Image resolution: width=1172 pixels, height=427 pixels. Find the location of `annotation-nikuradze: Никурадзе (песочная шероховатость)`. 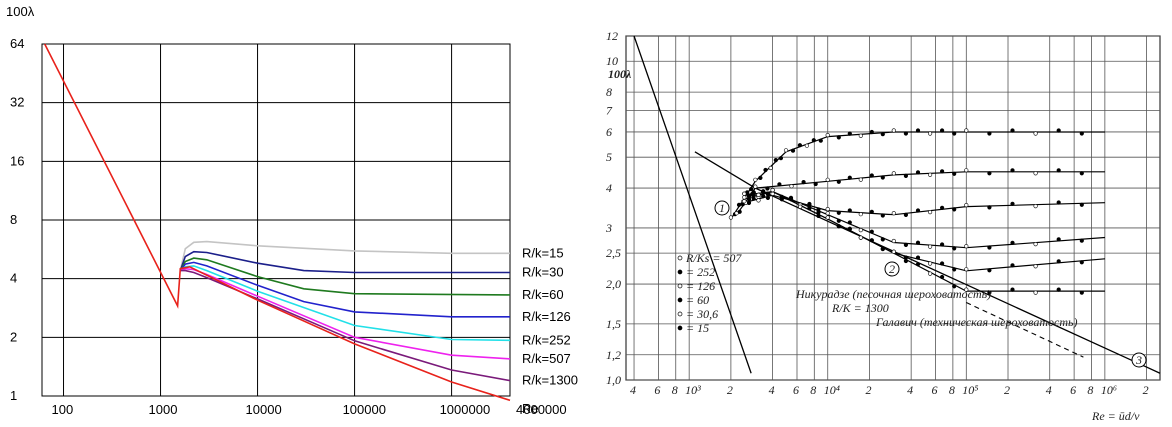

annotation-nikuradze: Никурадзе (песочная шероховатость) is located at coordinates (893, 294).